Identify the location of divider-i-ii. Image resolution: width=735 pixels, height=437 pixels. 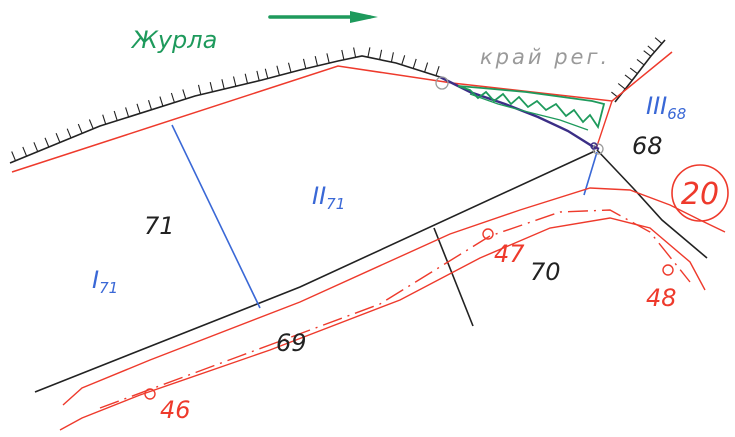
(216, 216).